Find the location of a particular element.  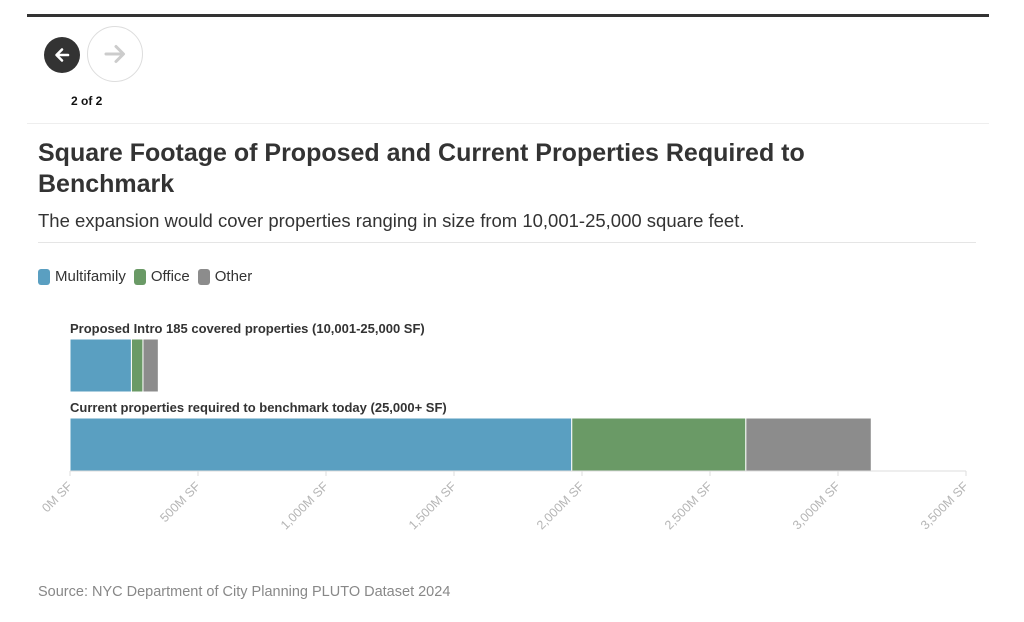

arrow-left-icon is located at coordinates (62, 55).